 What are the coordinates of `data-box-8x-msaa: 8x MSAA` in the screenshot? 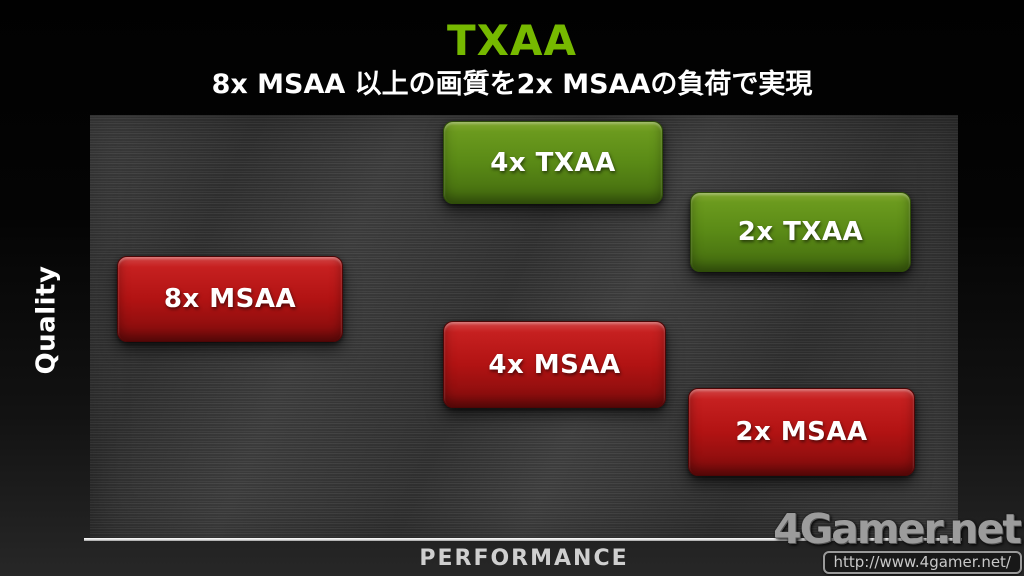 It's located at (230, 299).